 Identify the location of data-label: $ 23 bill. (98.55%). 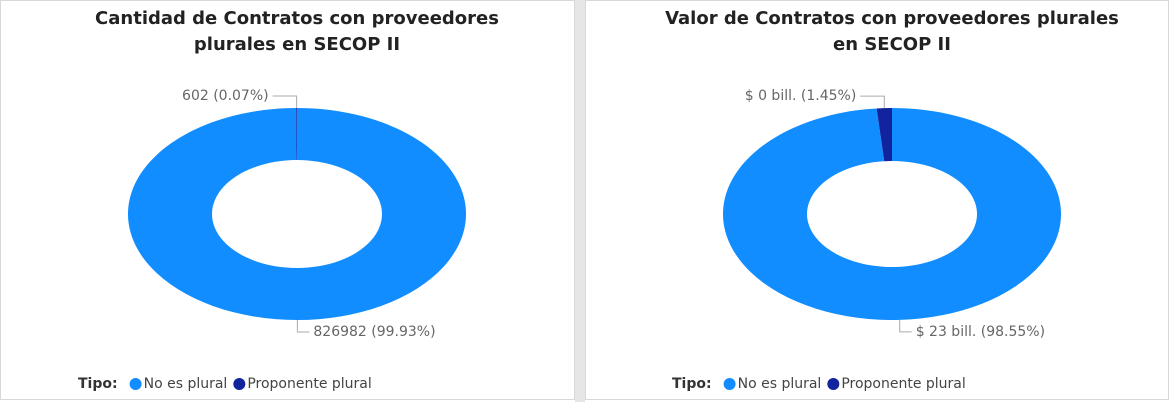
(980, 332).